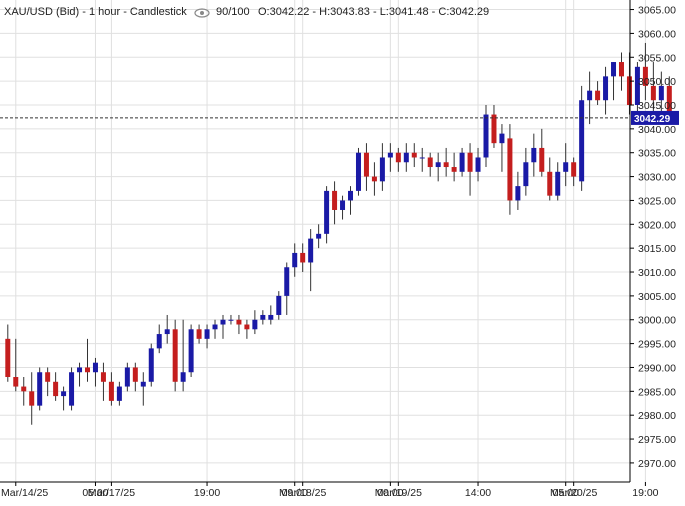 Image resolution: width=685 pixels, height=506 pixels. What do you see at coordinates (657, 178) in the screenshot?
I see `y-tick-label: 3030.00` at bounding box center [657, 178].